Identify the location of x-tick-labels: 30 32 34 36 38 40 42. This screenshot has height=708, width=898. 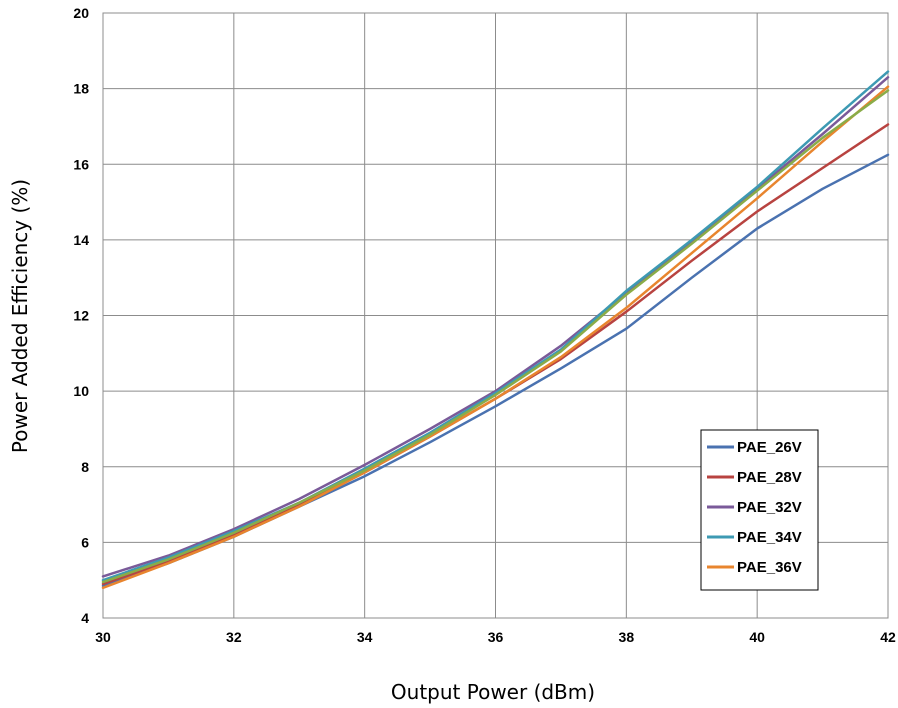
(495, 637).